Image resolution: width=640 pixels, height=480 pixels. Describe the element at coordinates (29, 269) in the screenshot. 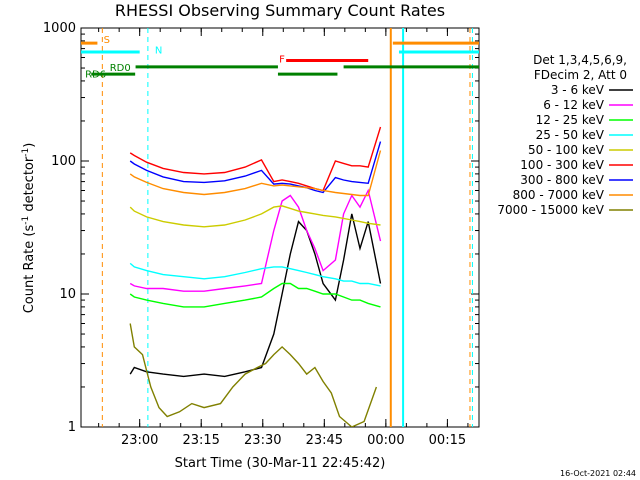

I see `y-axis-label-part: Count Rate (s` at that location.